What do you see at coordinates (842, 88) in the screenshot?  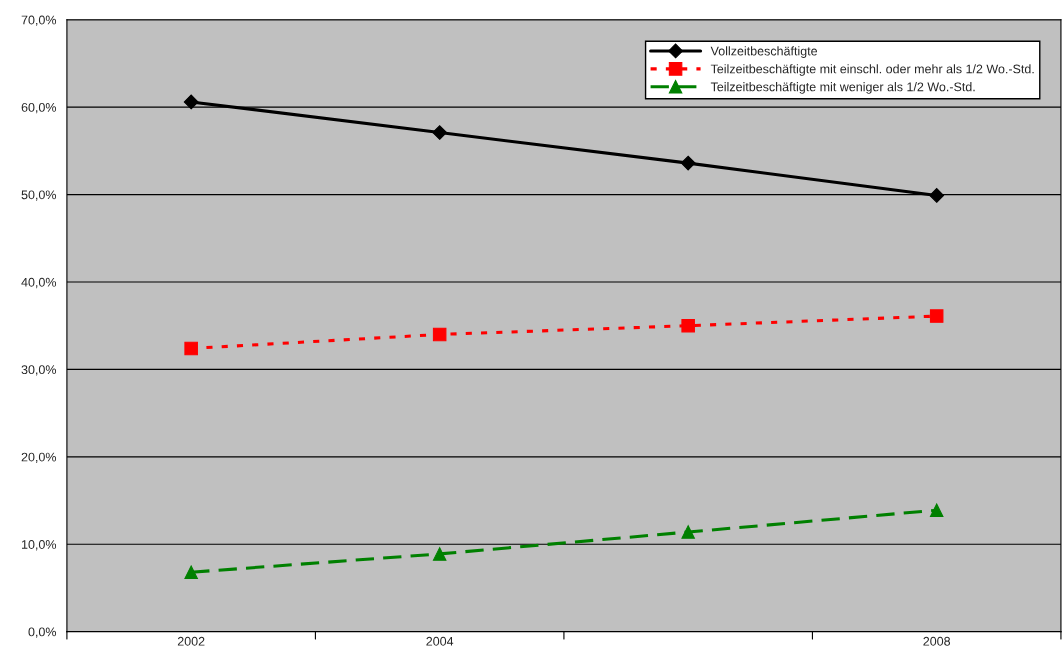 I see `legend-label: Teilzeitbeschäftigte mit weniger als 1/2 Wo.-Std.` at bounding box center [842, 88].